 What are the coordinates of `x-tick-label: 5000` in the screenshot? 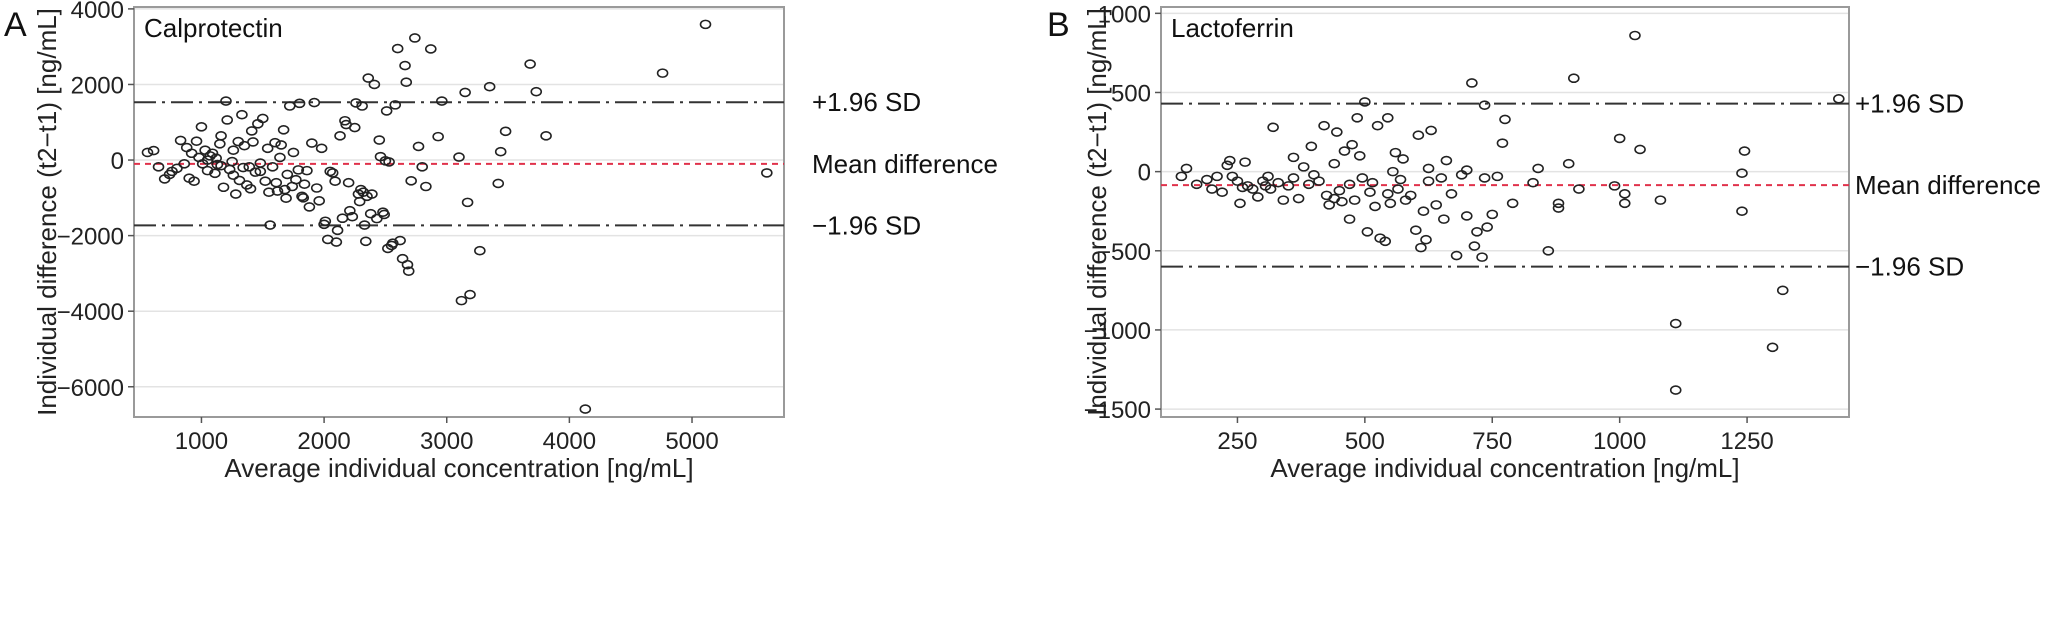 It's located at (691, 441).